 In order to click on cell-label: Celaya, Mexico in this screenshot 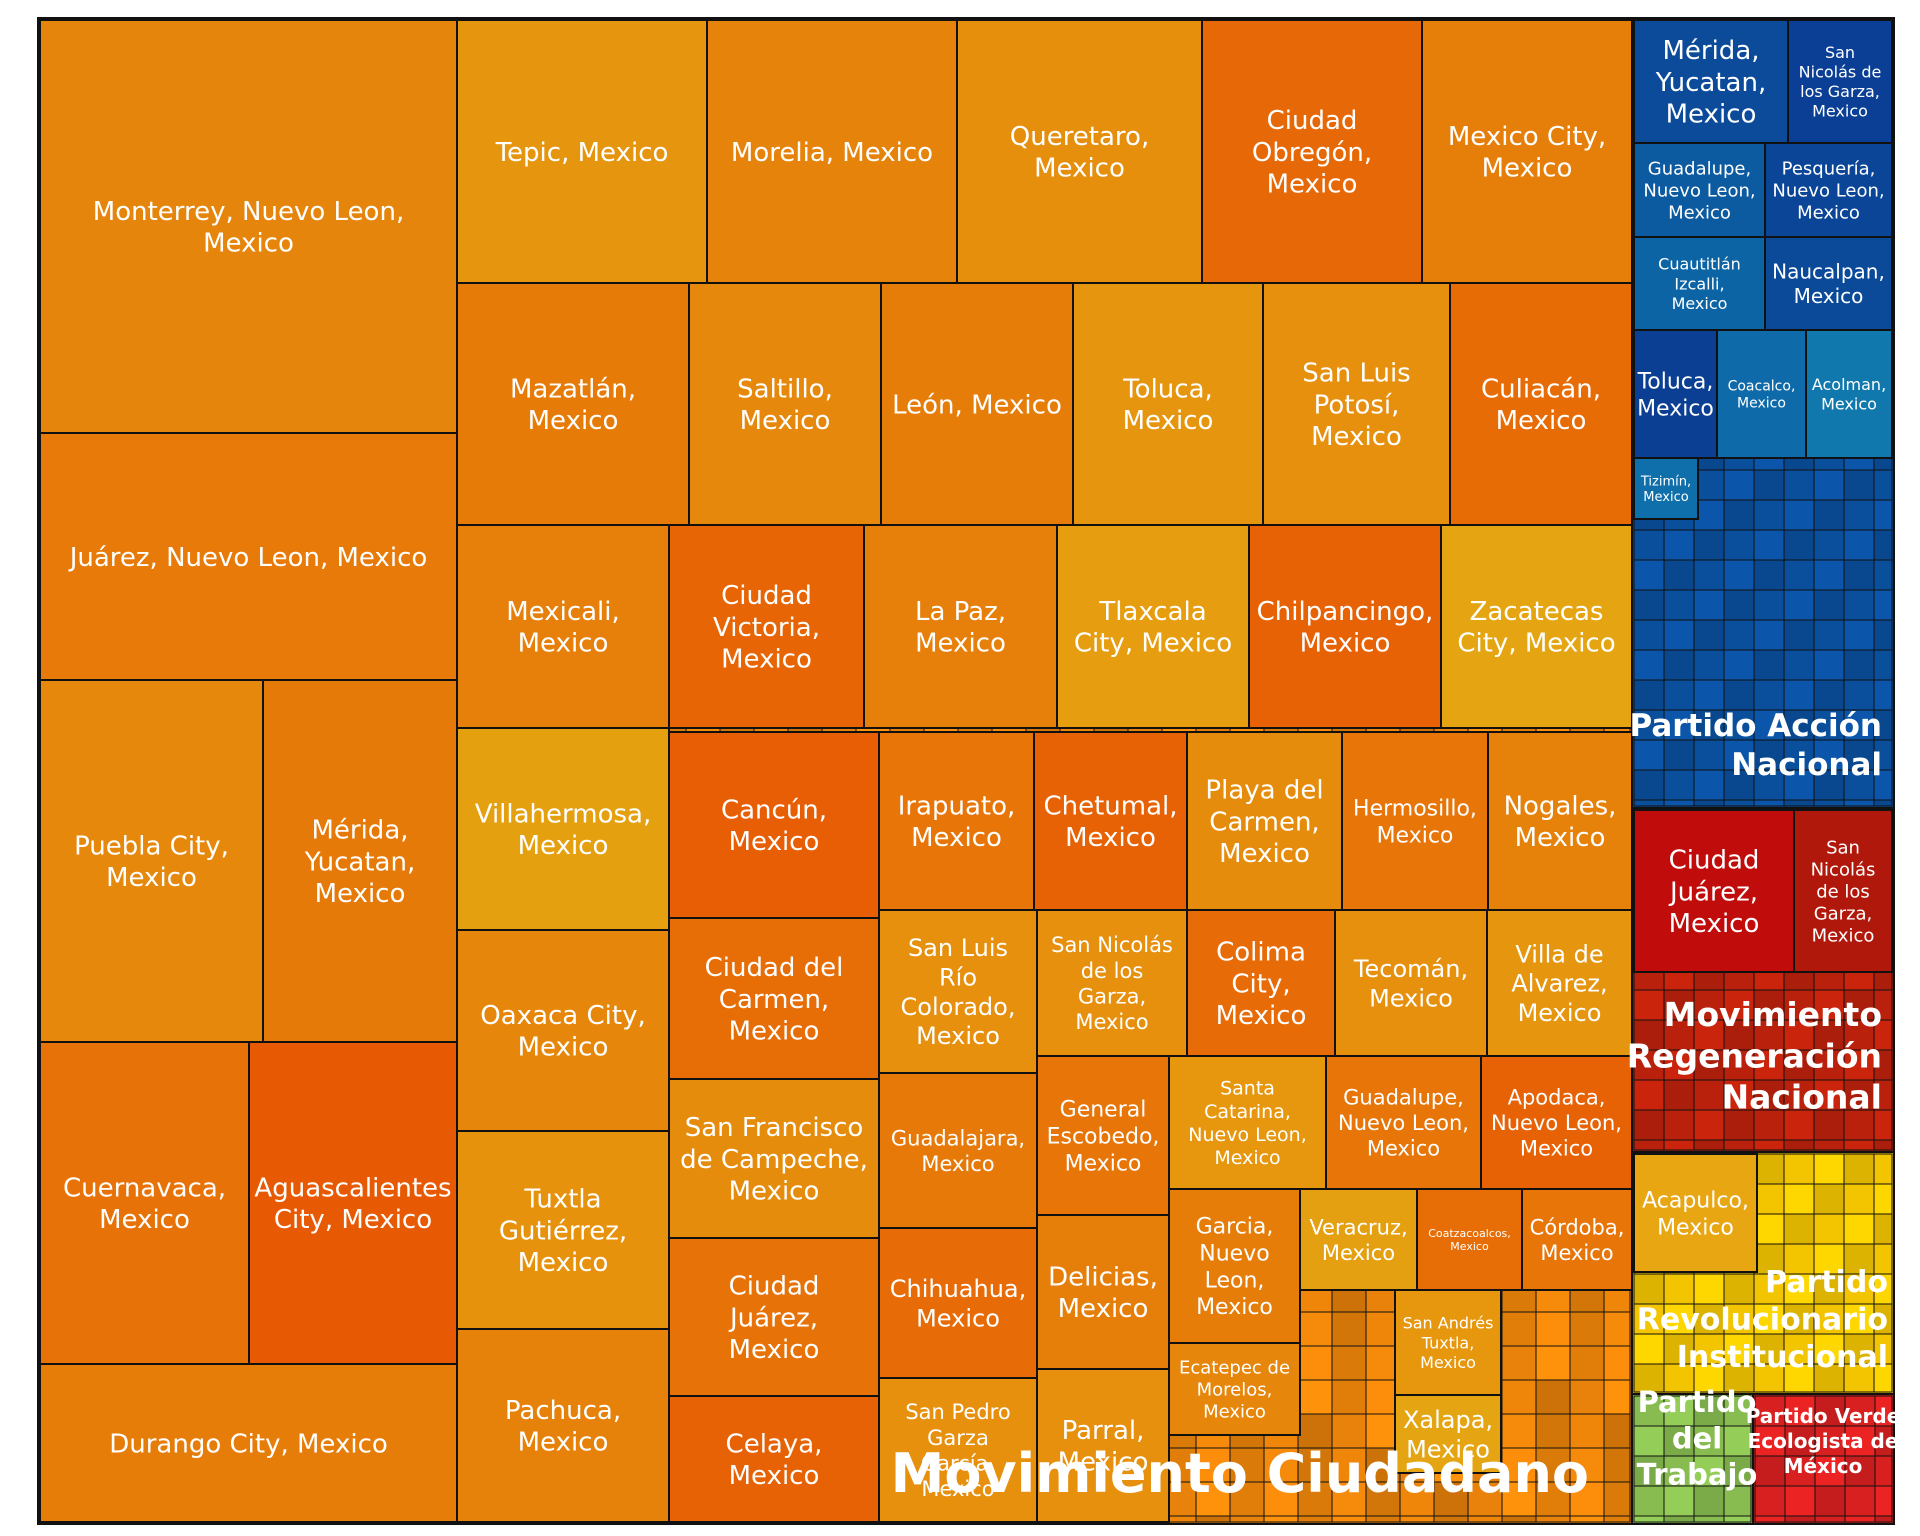, I will do `click(774, 1461)`.